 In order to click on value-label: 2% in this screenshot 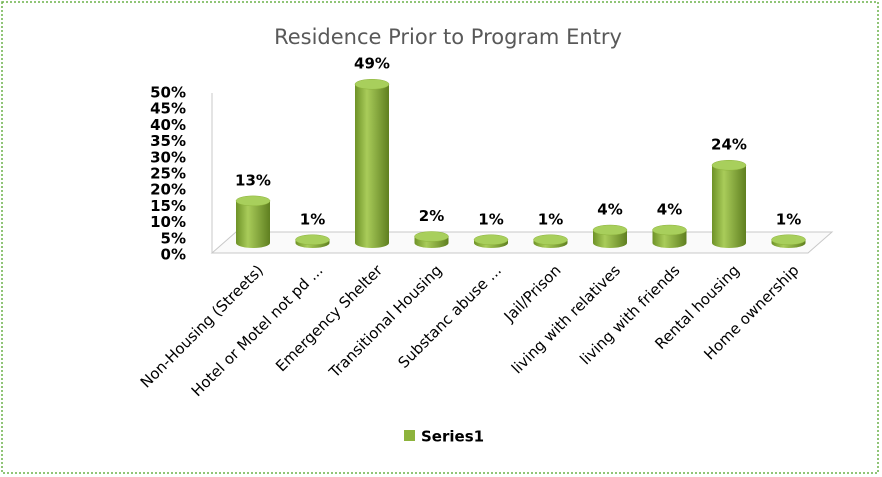, I will do `click(431, 216)`.